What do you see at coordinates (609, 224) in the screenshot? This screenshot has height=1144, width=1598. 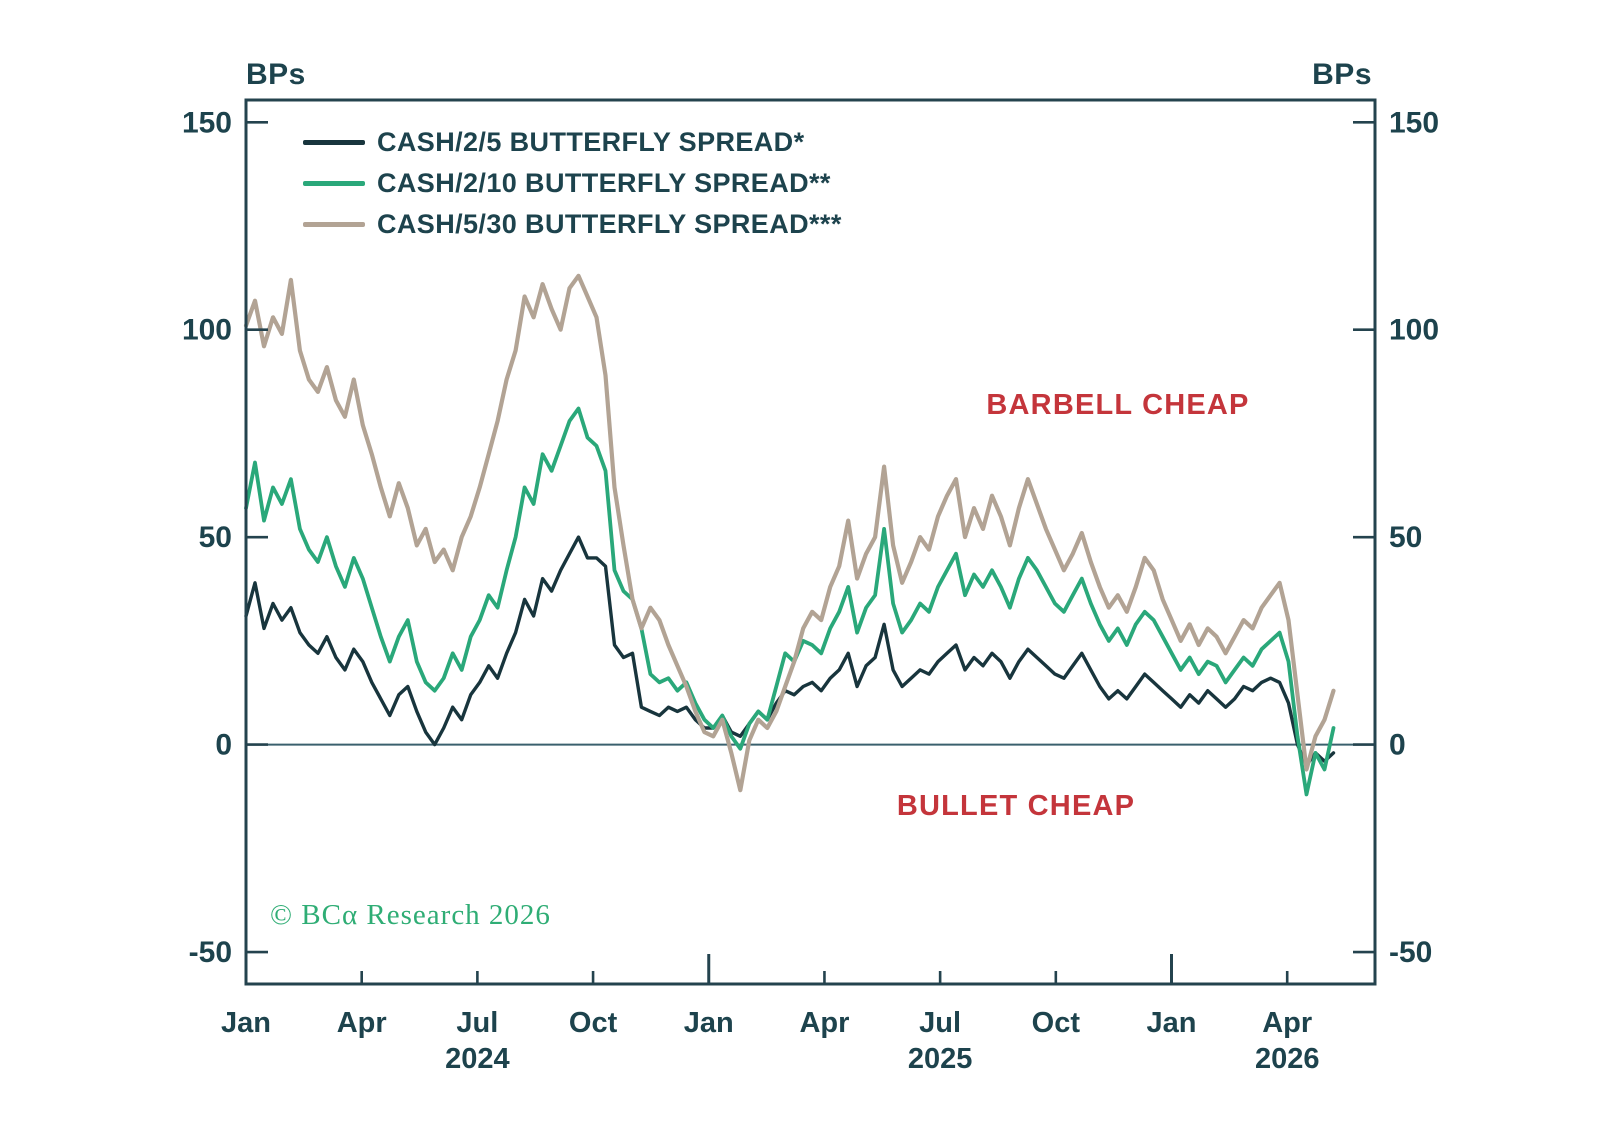 I see `legend-label-cash-5-30: CASH/5/30 BUTTERFLY SPREAD***` at bounding box center [609, 224].